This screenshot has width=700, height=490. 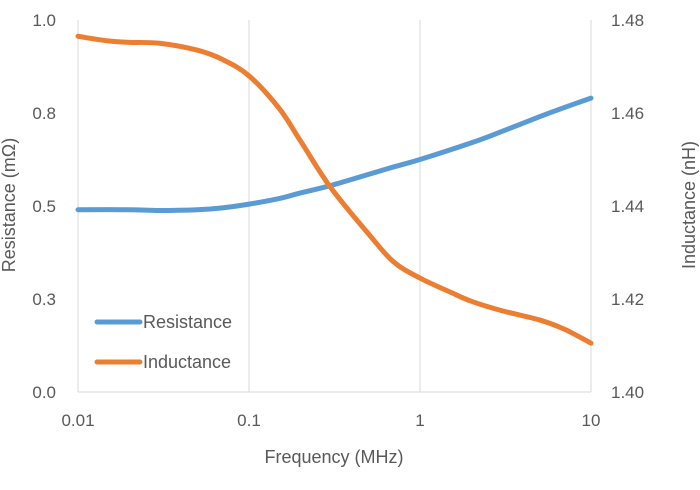 What do you see at coordinates (627, 20) in the screenshot?
I see `right-y-tick-label: 1.48` at bounding box center [627, 20].